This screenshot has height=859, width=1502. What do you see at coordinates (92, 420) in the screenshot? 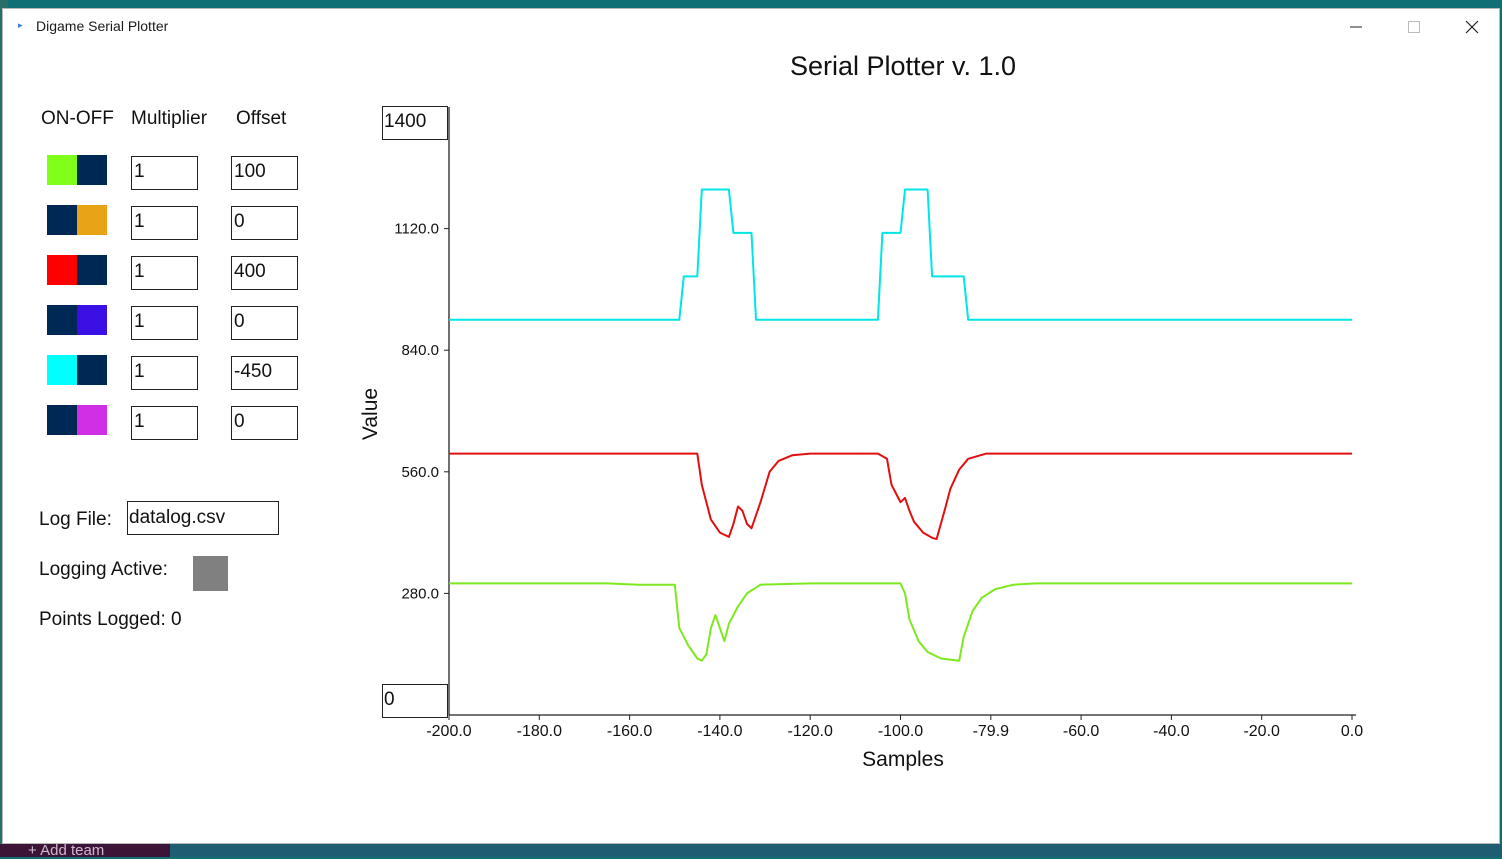
I see `channel-6-off-toggle` at bounding box center [92, 420].